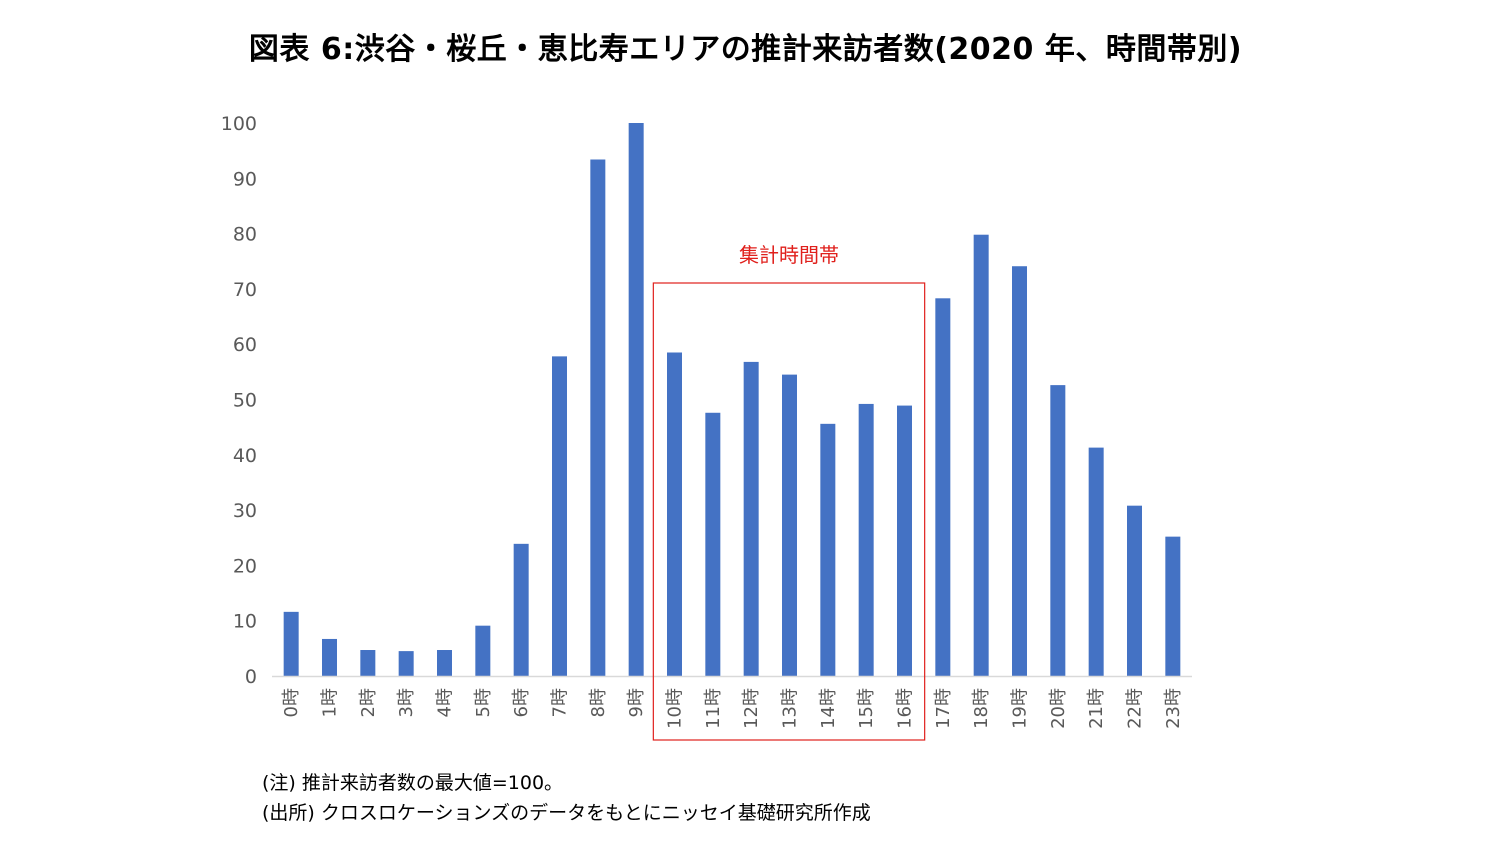 This screenshot has width=1491, height=853. I want to click on y-tick-label: 40, so click(245, 456).